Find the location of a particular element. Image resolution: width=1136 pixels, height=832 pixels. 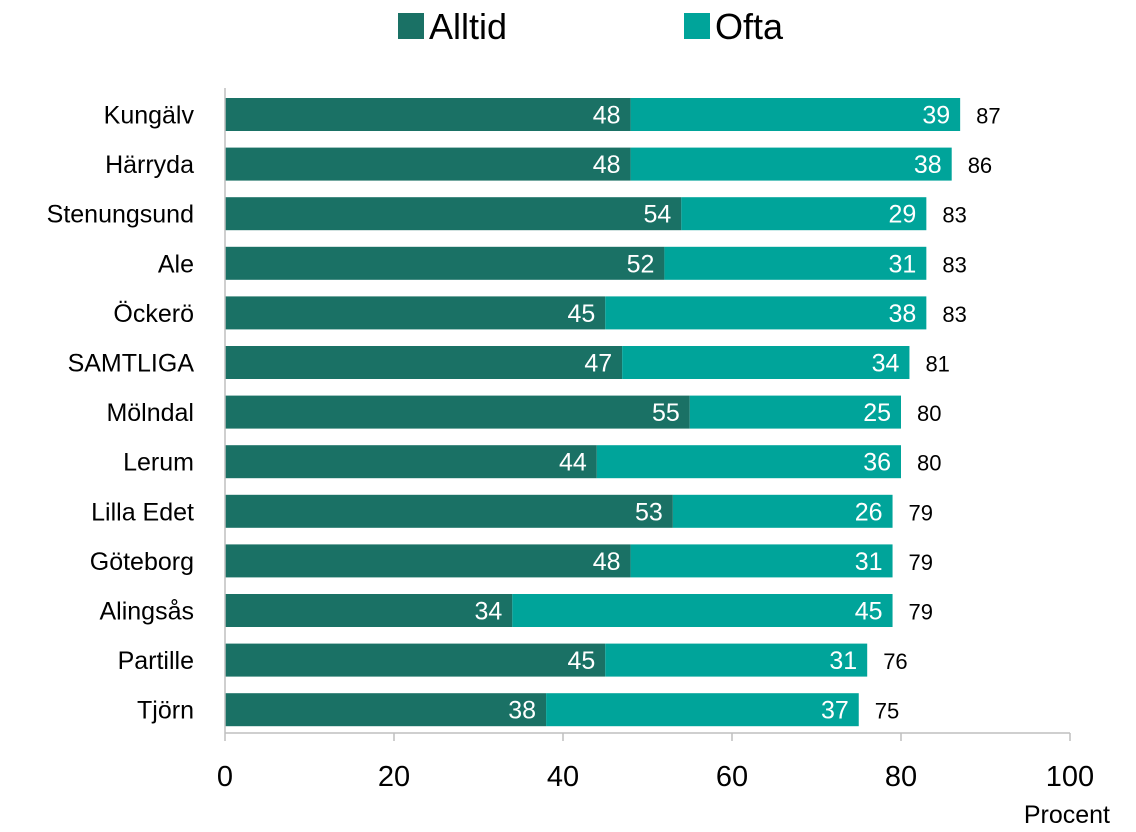

total-label: 86 is located at coordinates (980, 165).